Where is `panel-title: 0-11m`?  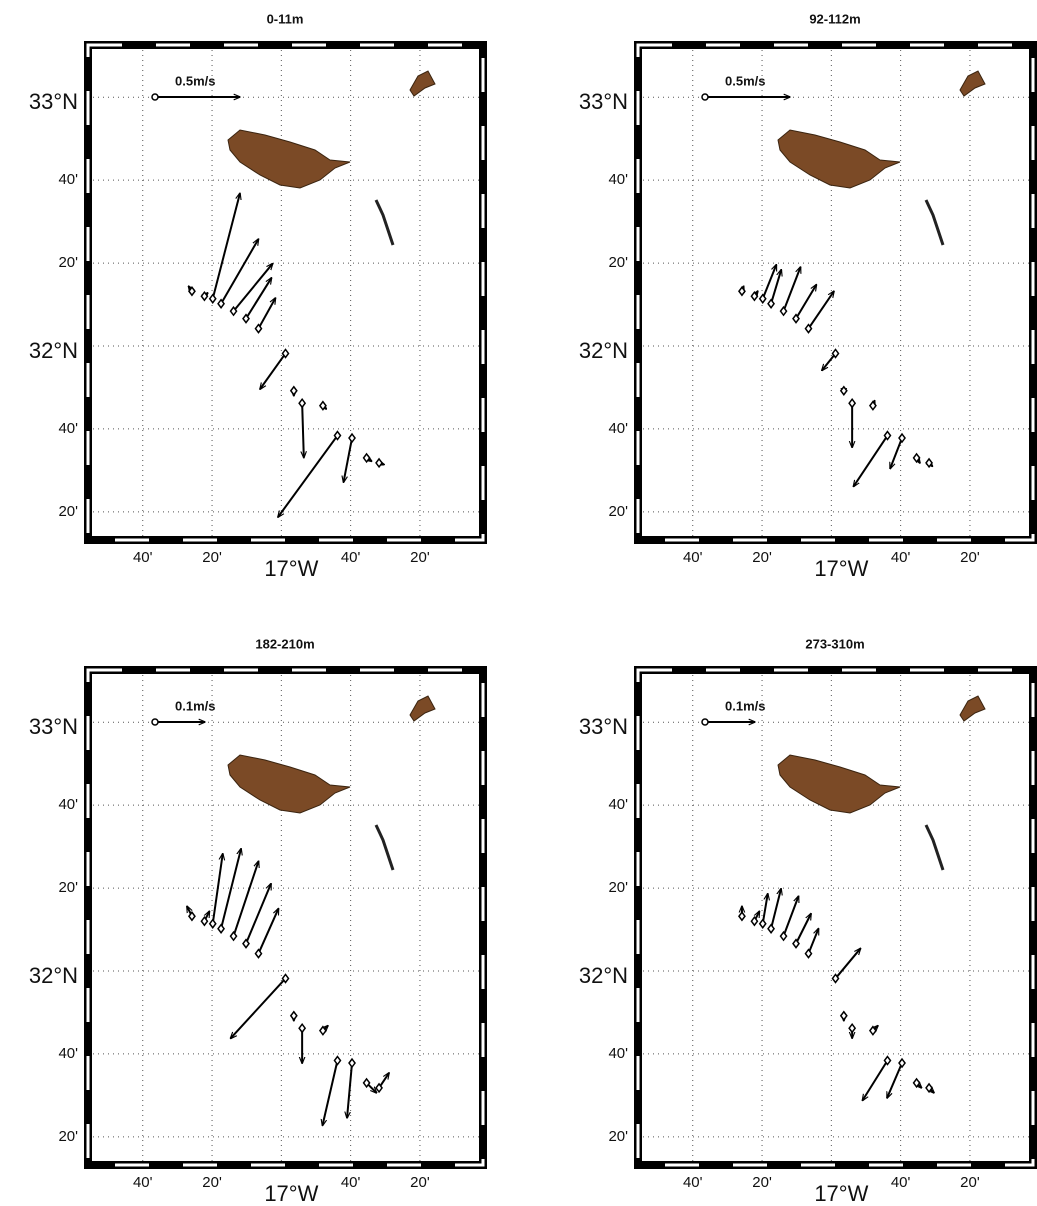 panel-title: 0-11m is located at coordinates (285, 18).